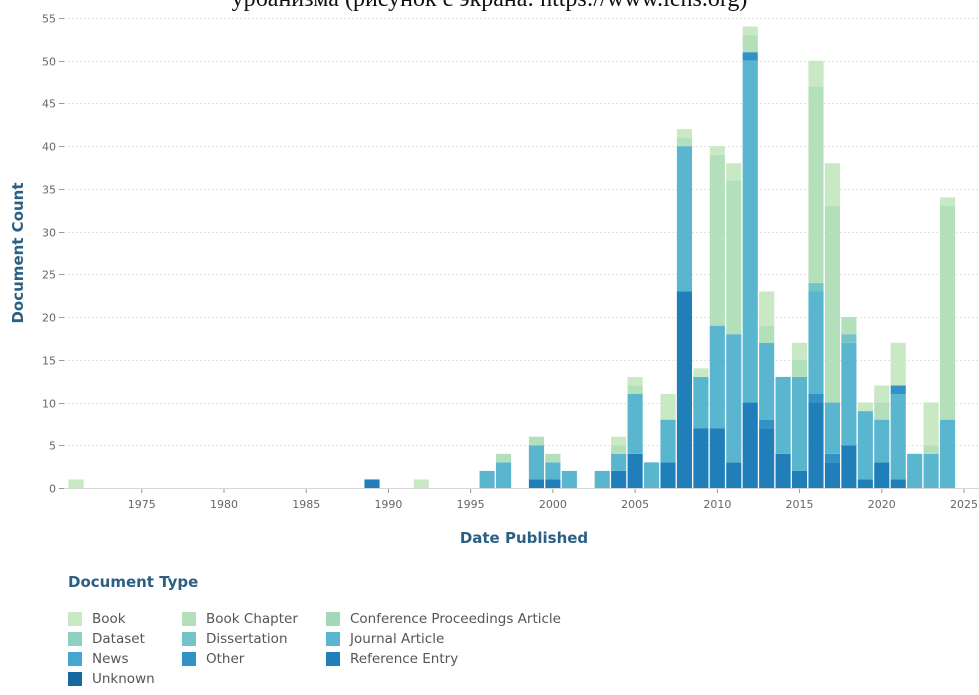 This screenshot has height=695, width=979. What do you see at coordinates (635, 381) in the screenshot?
I see `bar-segment-2005-book` at bounding box center [635, 381].